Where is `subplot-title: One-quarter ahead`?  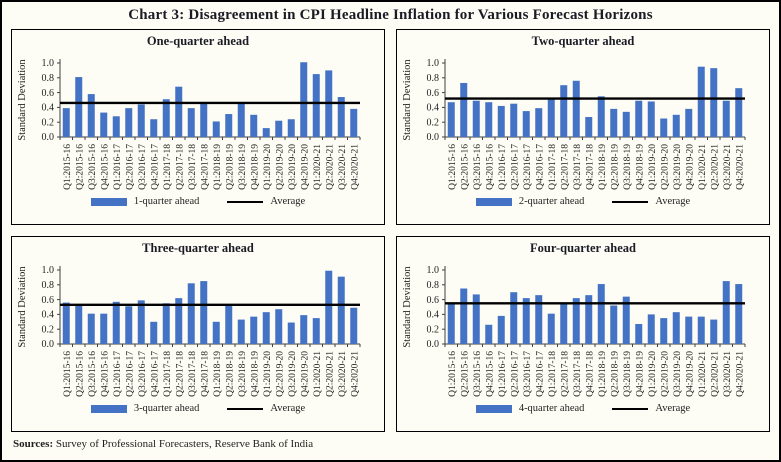
subplot-title: One-quarter ahead is located at coordinates (198, 41).